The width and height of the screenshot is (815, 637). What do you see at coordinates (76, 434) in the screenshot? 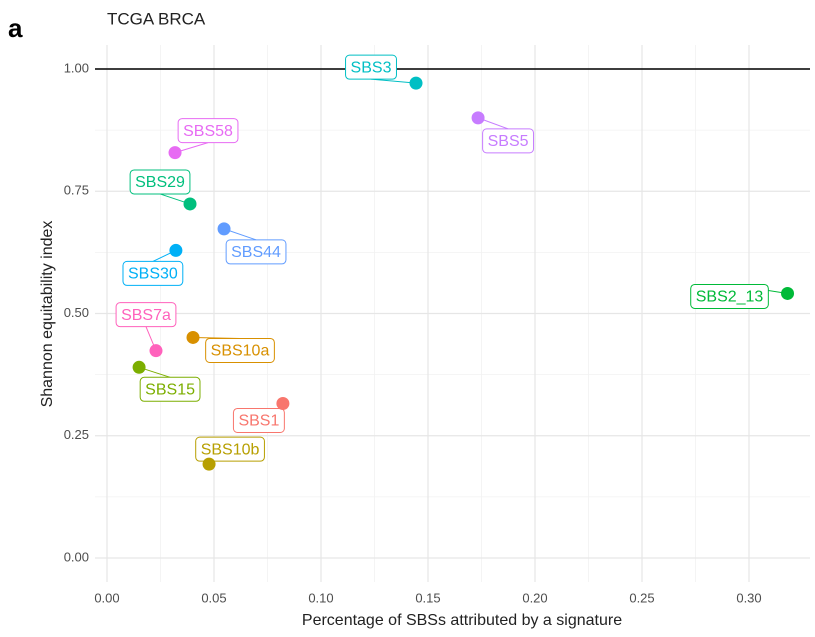
I see `y-tick-label: 0.25` at bounding box center [76, 434].